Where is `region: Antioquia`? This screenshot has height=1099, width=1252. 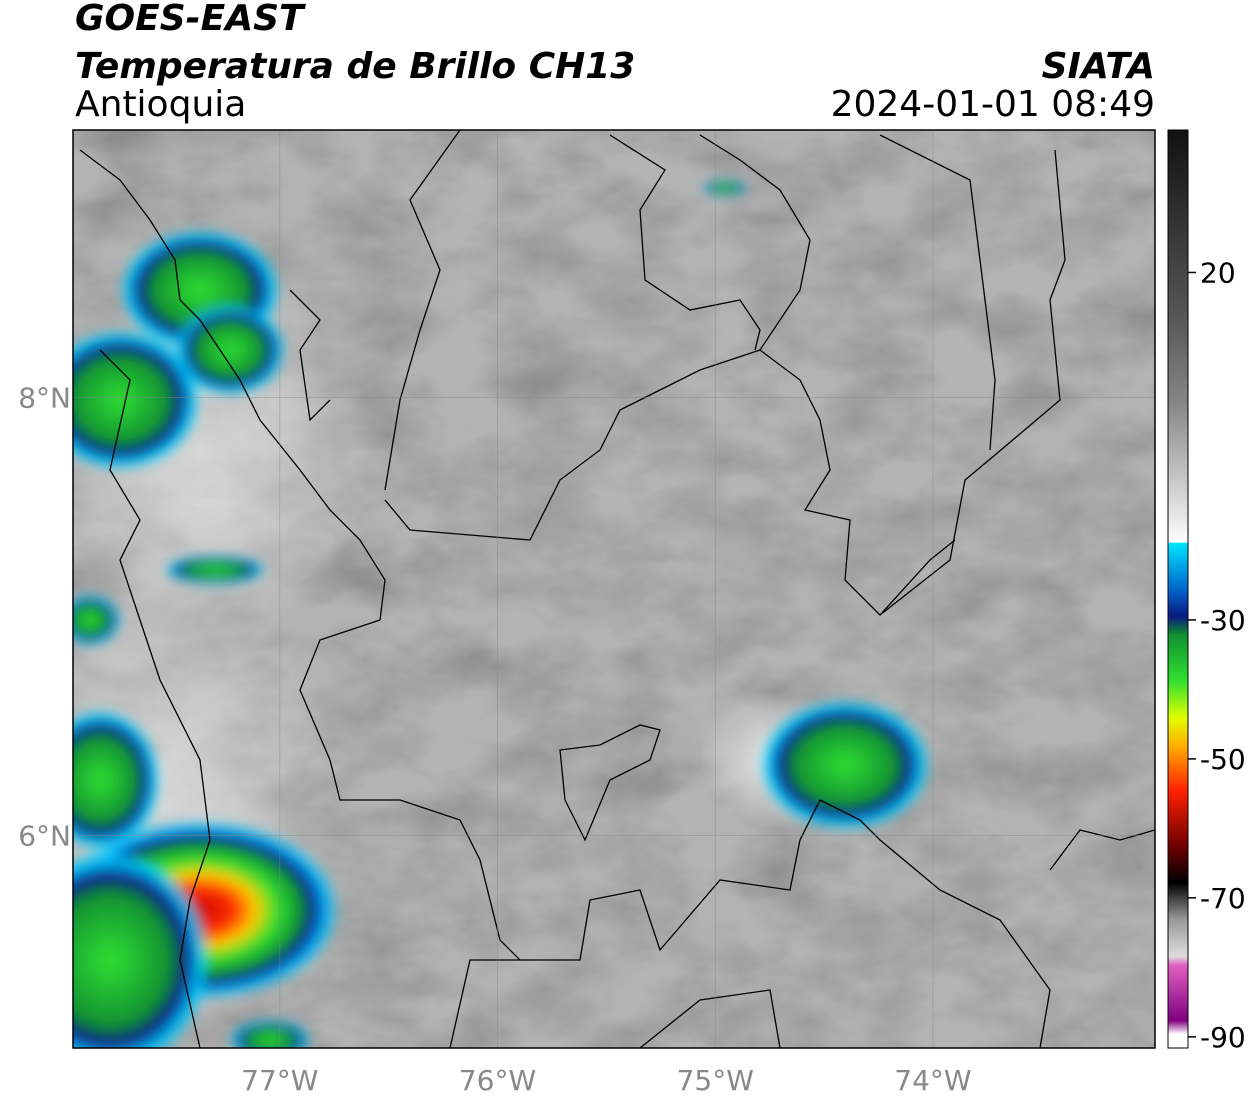
region: Antioquia is located at coordinates (160, 104).